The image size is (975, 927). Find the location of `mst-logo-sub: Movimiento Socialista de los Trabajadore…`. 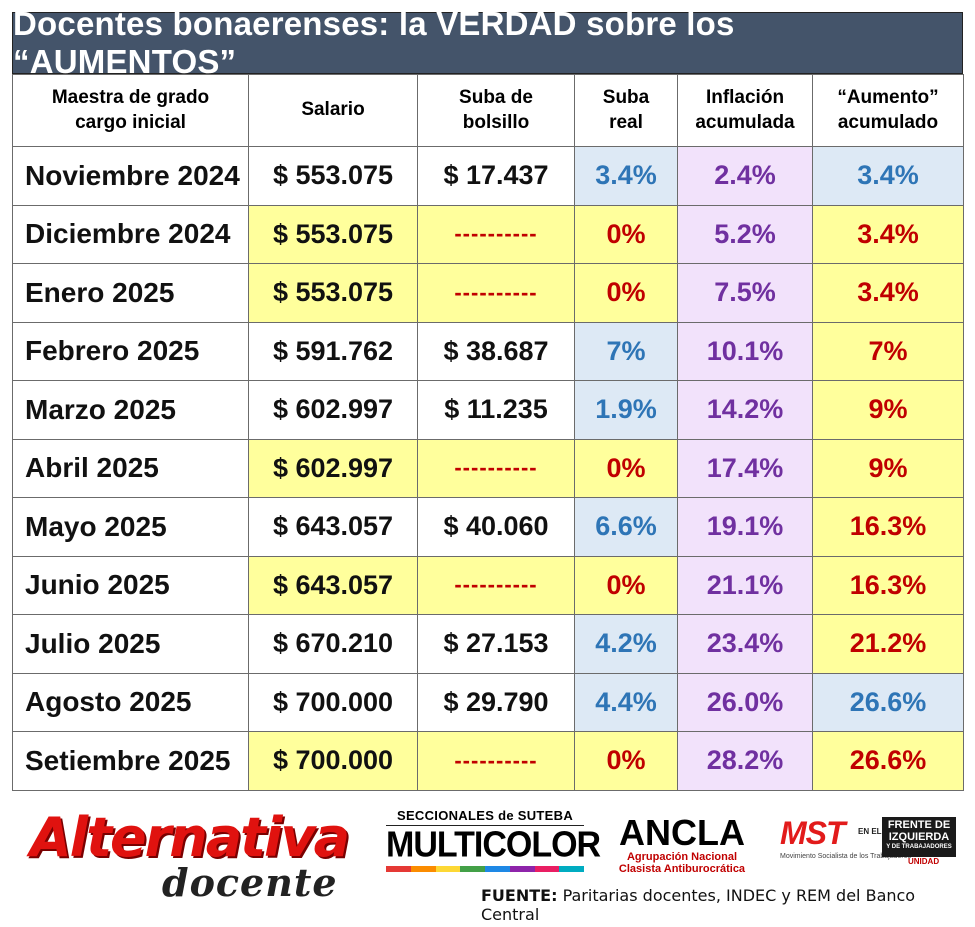

mst-logo-sub: Movimiento Socialista de los Trabajadore… is located at coordinates (846, 856).